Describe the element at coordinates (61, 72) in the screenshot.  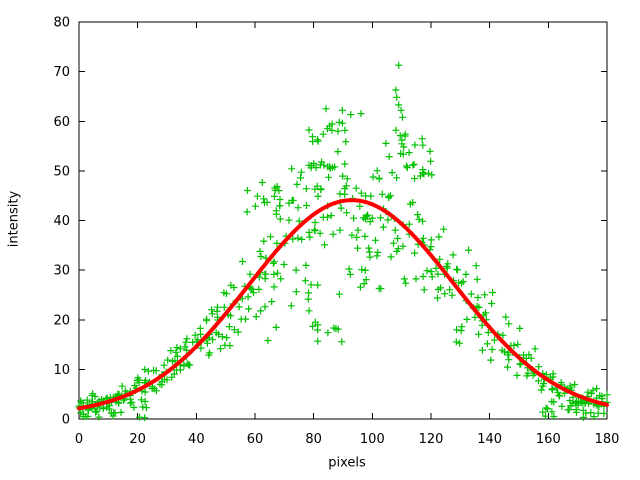
I see `y-tick-label: 70` at that location.